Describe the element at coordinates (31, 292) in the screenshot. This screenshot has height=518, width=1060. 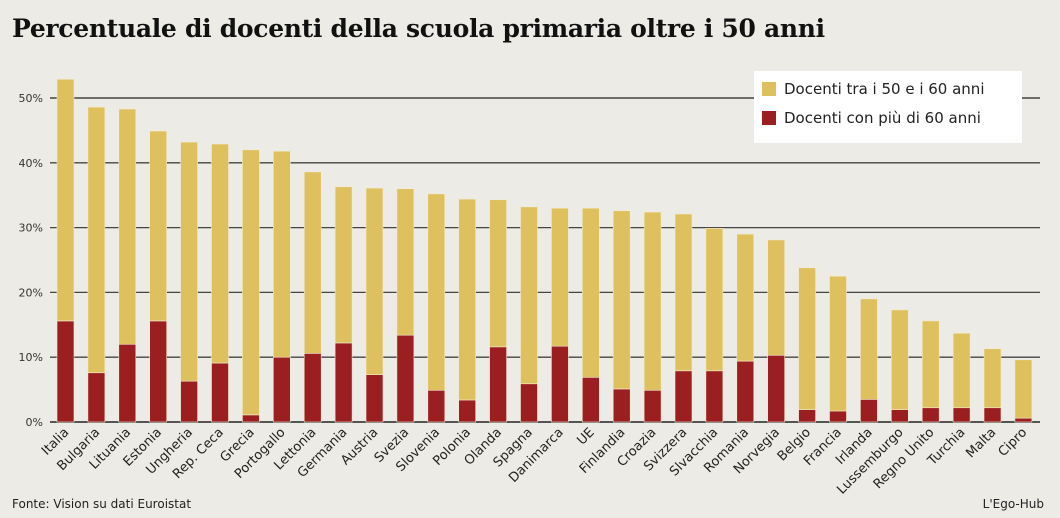
I see `y-tick-label: 20%` at that location.